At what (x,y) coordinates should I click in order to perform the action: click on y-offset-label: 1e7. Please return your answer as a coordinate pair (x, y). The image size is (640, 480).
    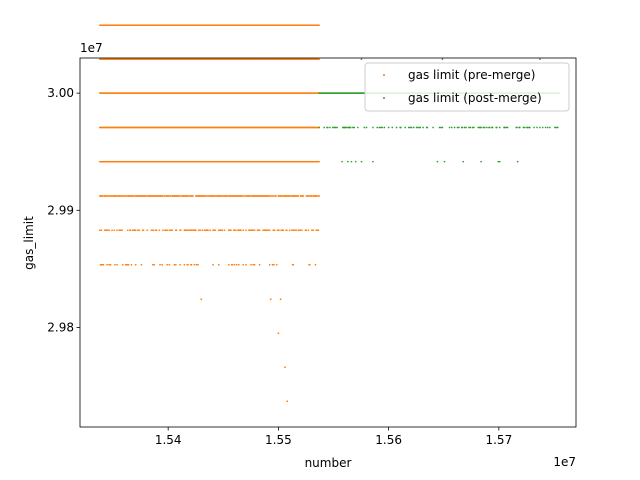
    Looking at the image, I should click on (91, 48).